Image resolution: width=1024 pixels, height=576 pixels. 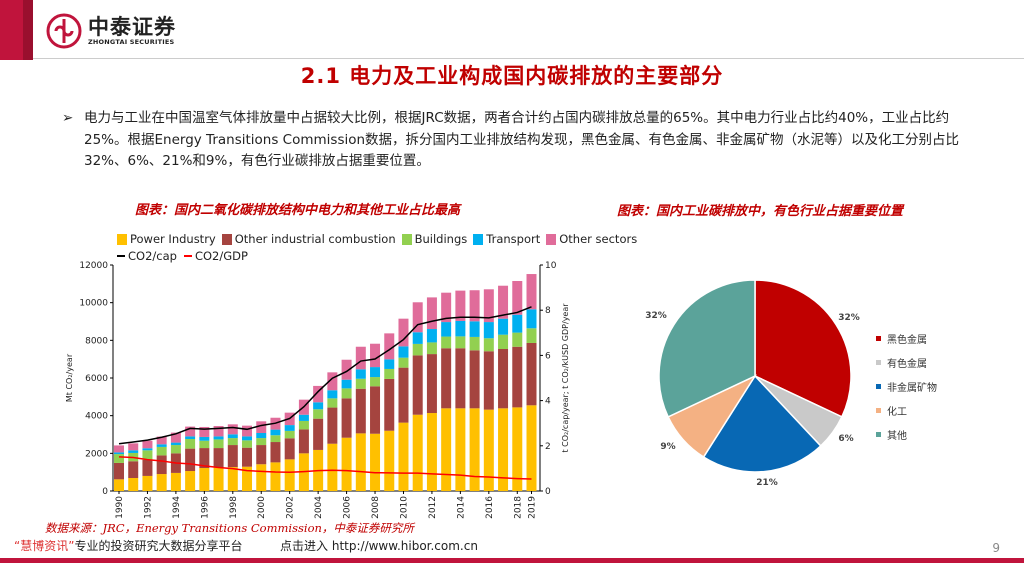 What do you see at coordinates (518, 507) in the screenshot?
I see `x-tick-label: 2018` at bounding box center [518, 507].